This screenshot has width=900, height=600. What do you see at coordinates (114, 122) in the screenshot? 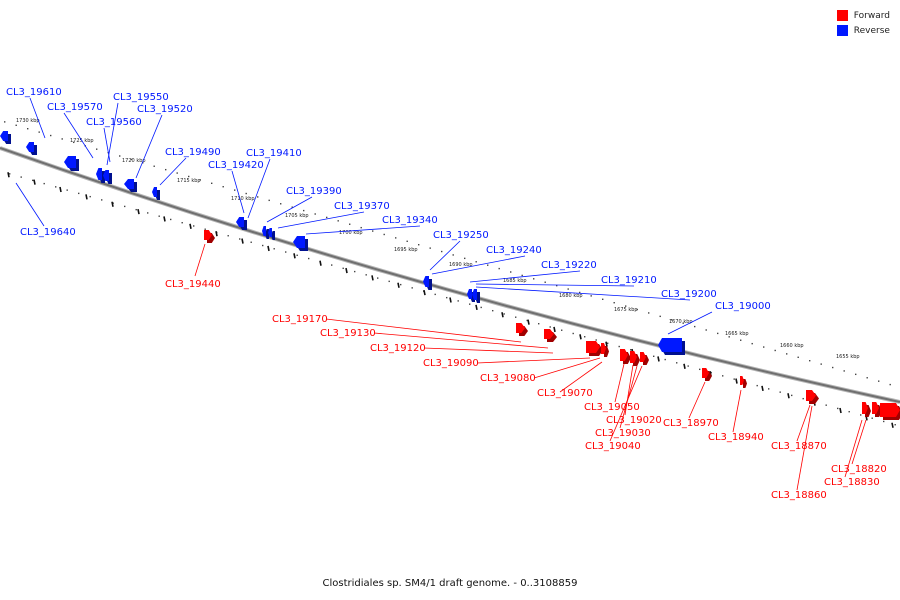
I see `reverse-gene-label: CL3_19560` at bounding box center [114, 122].